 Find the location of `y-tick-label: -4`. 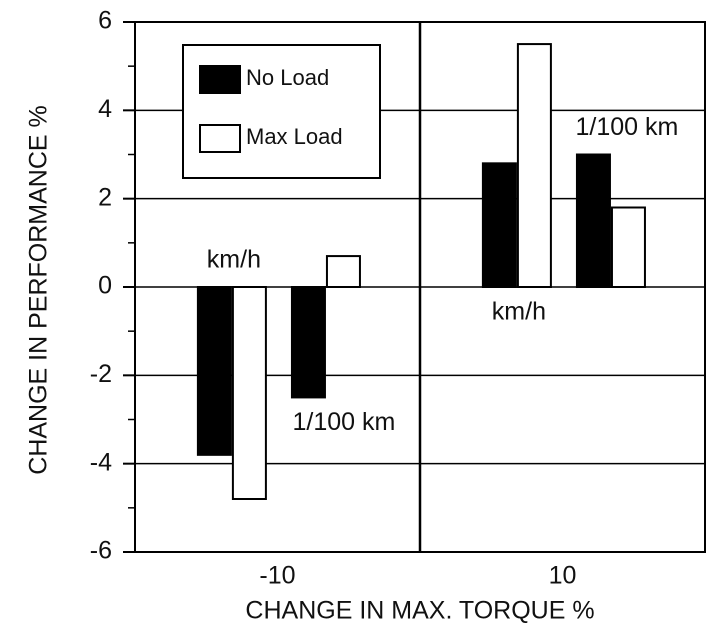

y-tick-label: -4 is located at coordinates (101, 462).